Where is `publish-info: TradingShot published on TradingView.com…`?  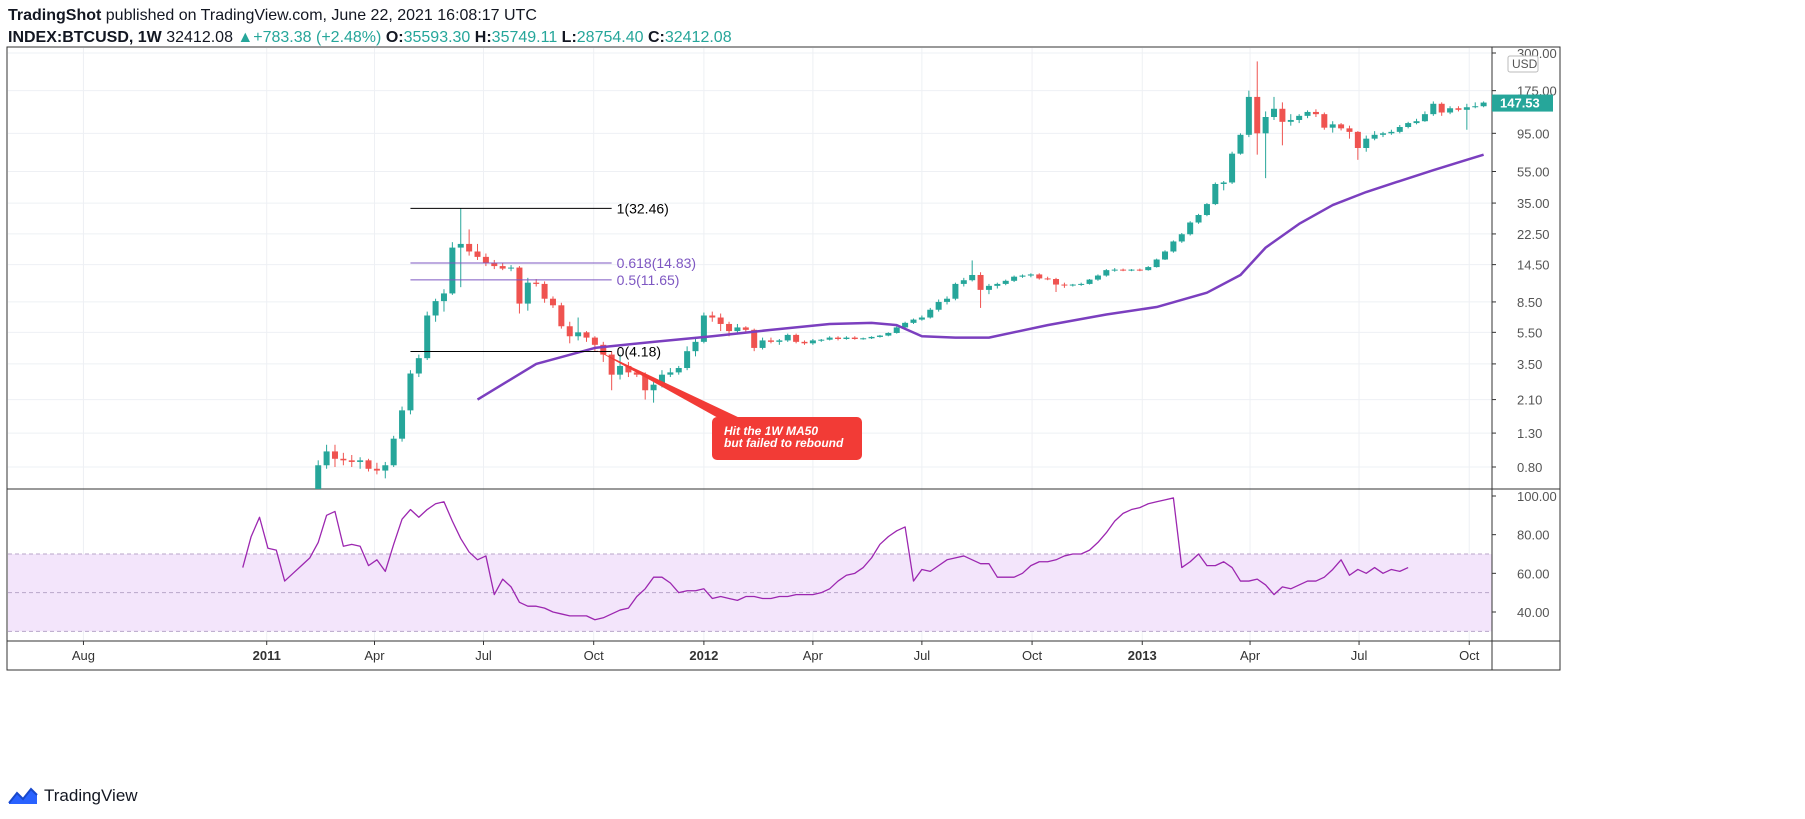 publish-info: TradingShot published on TradingView.com… is located at coordinates (272, 16).